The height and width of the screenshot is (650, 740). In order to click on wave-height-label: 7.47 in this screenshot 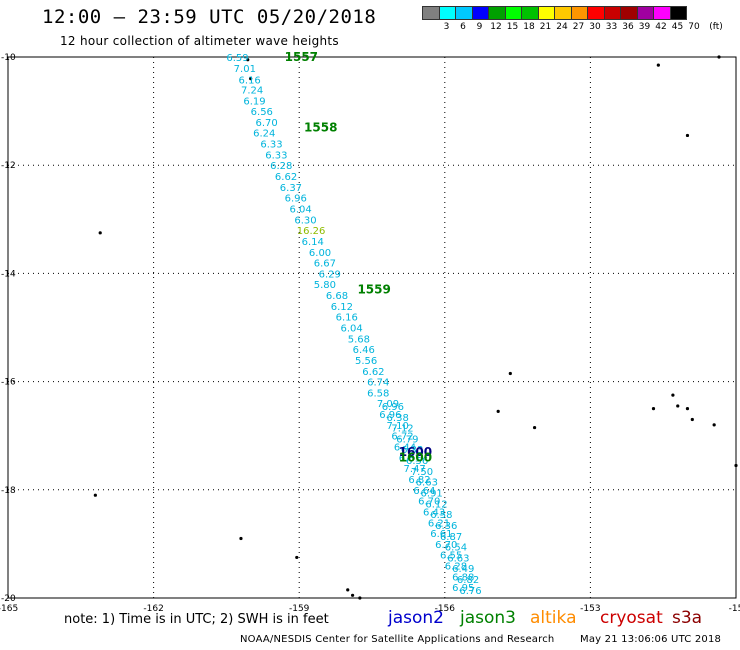, I will do `click(415, 469)`.